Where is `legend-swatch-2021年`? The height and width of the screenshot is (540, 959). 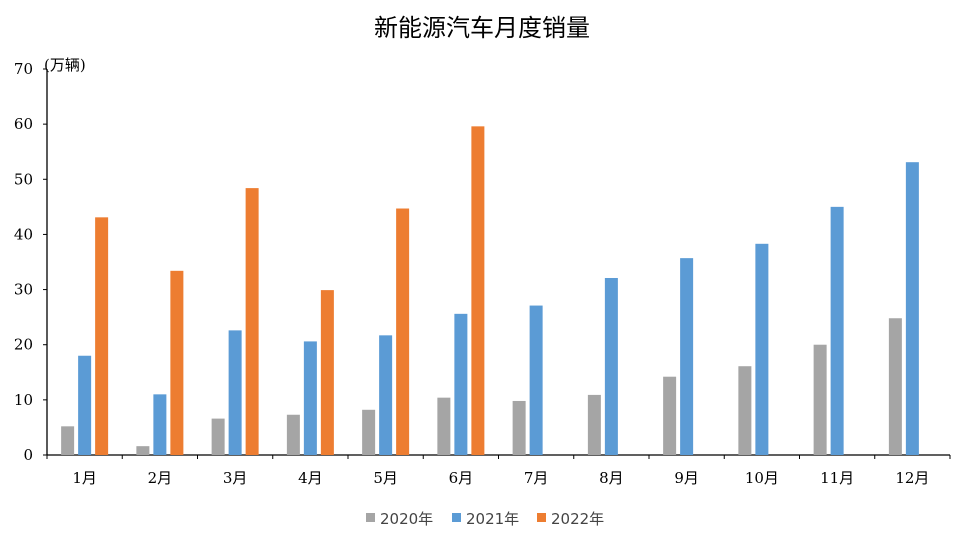
legend-swatch-2021年 is located at coordinates (456, 517).